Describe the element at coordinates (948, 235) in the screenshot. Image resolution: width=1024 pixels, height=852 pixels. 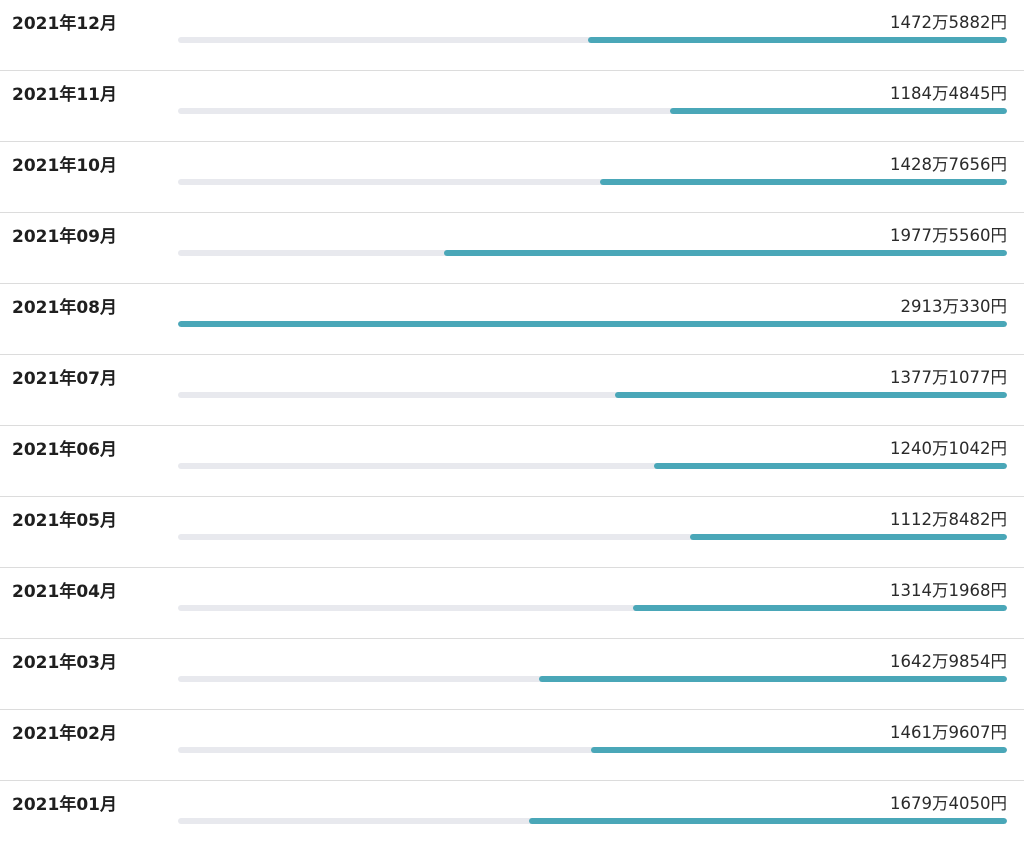
I see `amount-label: 1977万5560円` at that location.